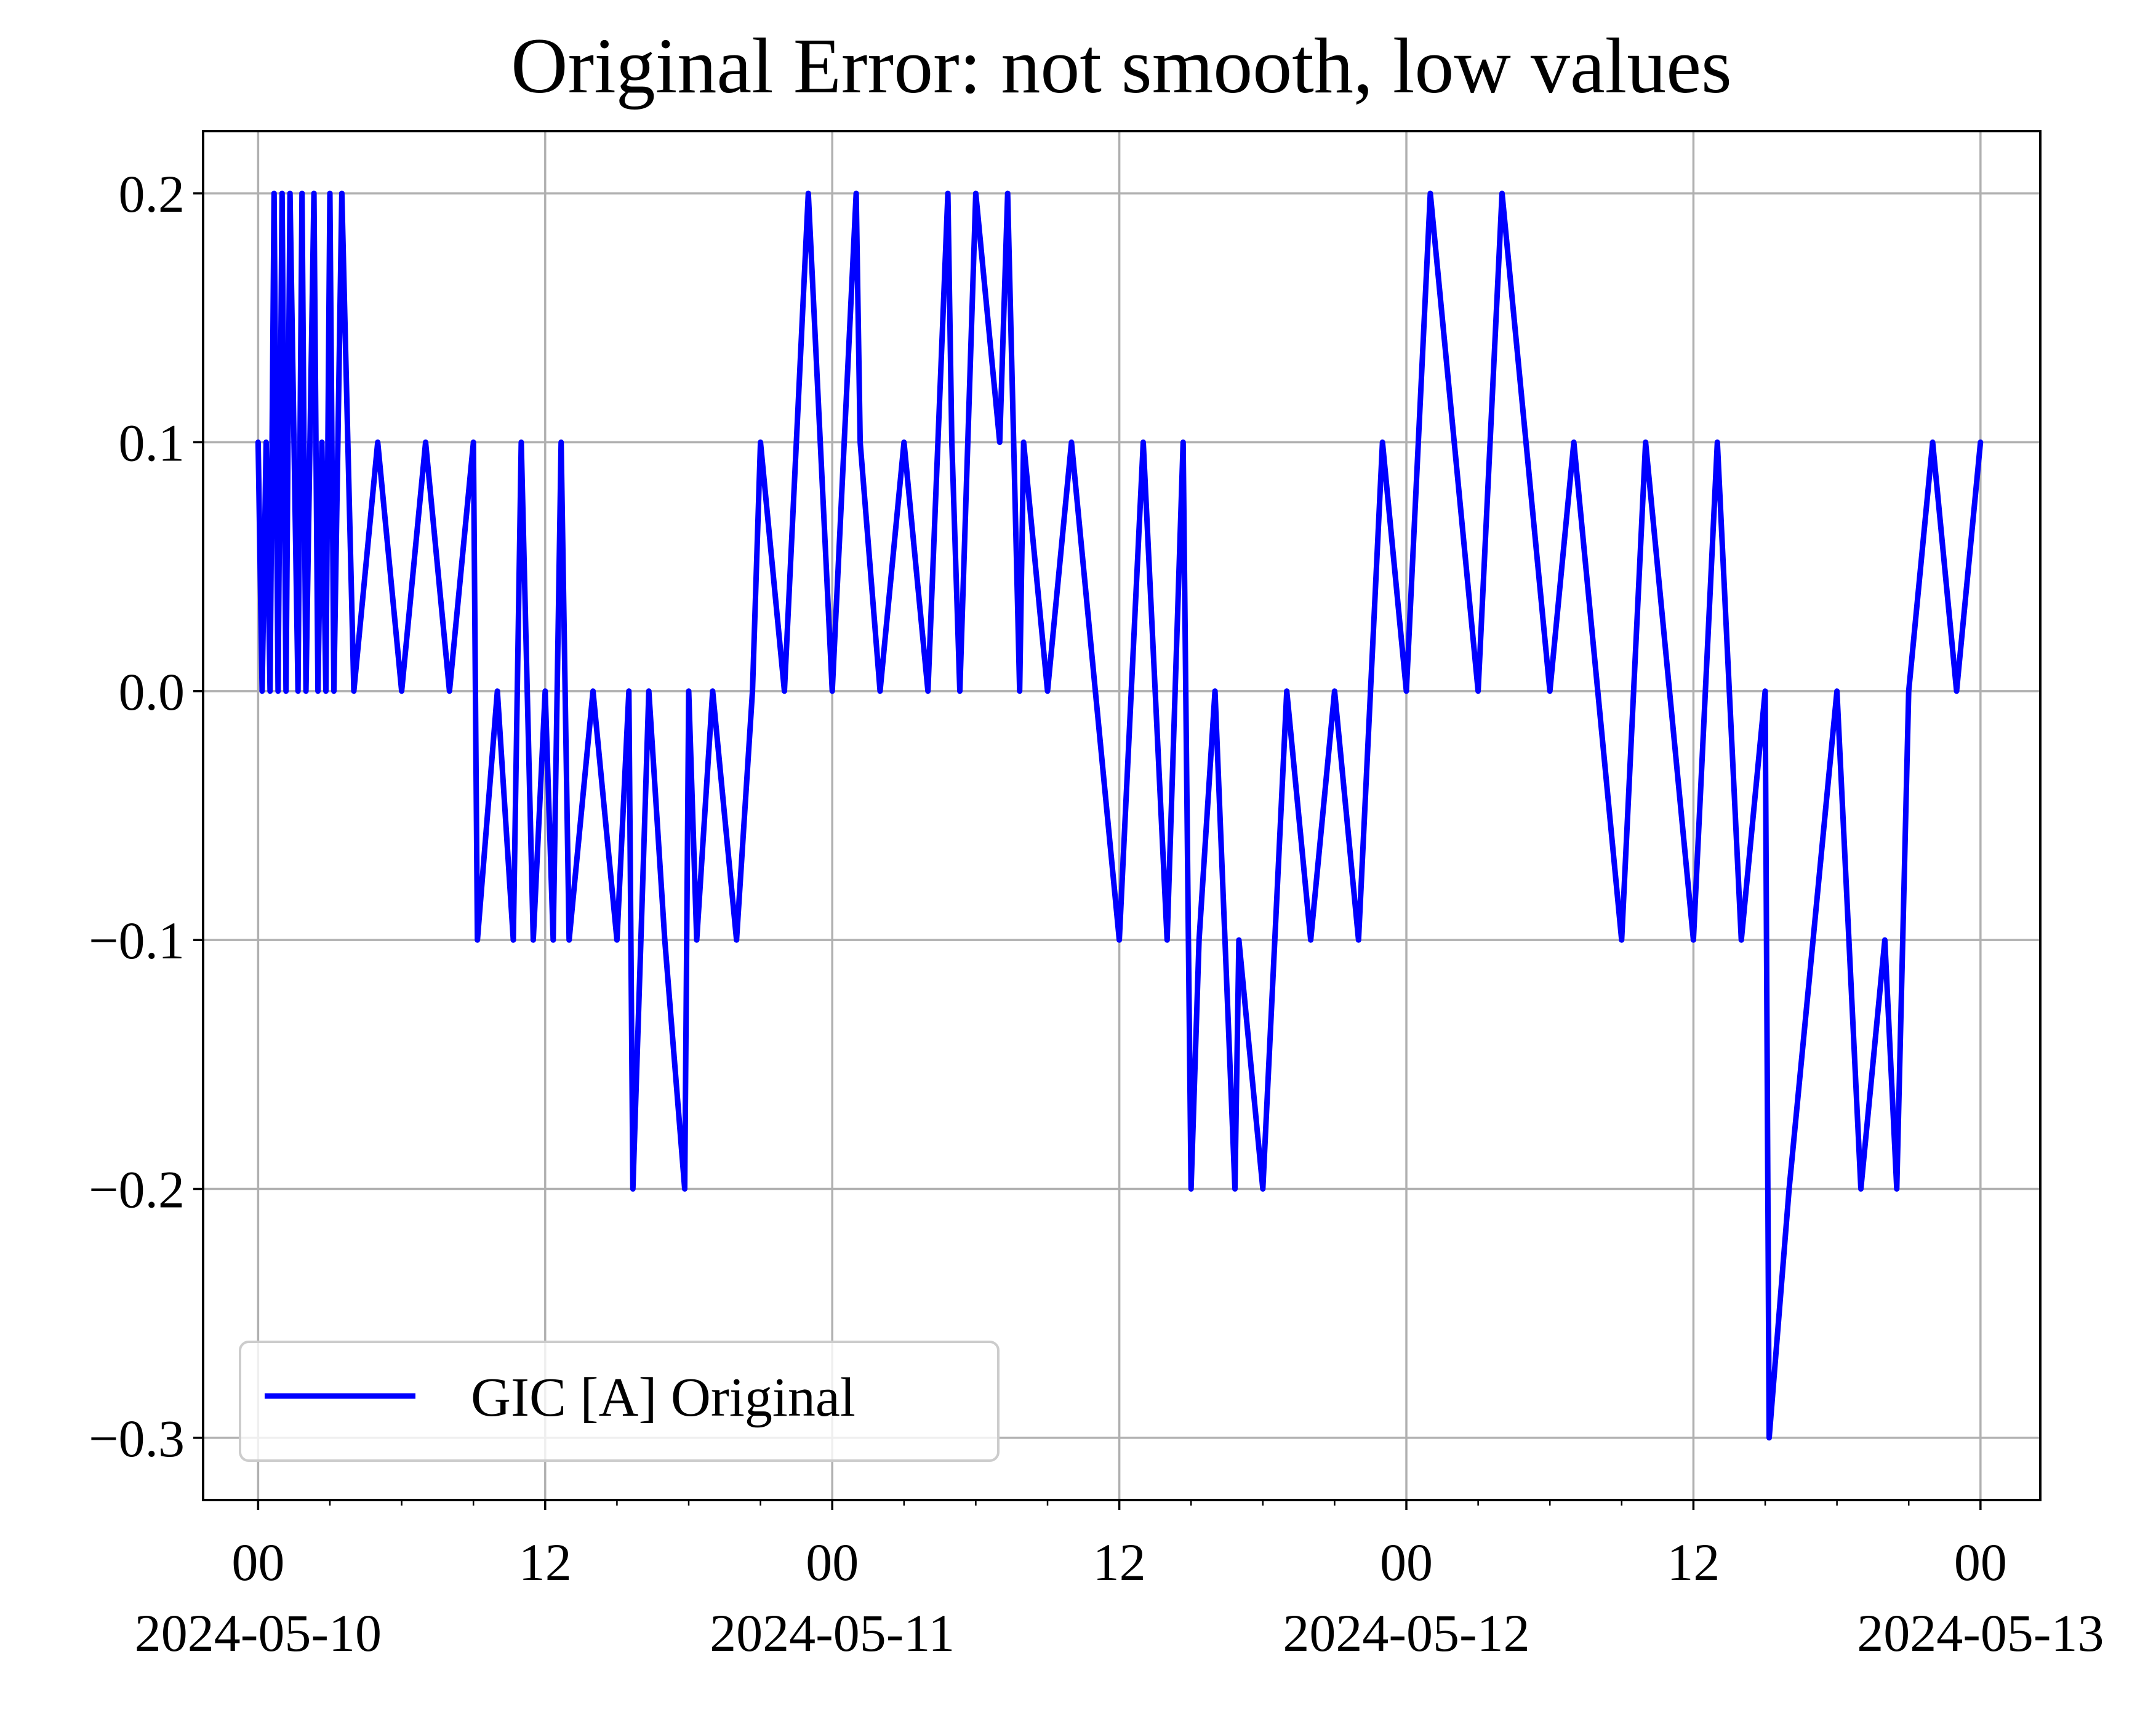  What do you see at coordinates (1121, 66) in the screenshot?
I see `chart-title: Original Error: not smooth, low values` at bounding box center [1121, 66].